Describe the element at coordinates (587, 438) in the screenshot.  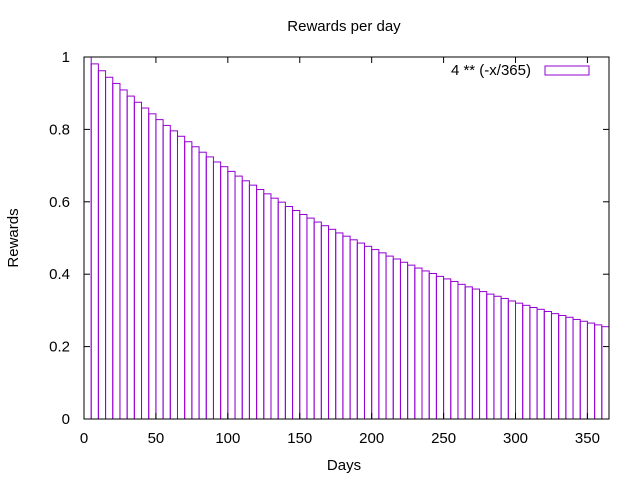
I see `x-tick-label: 350` at that location.